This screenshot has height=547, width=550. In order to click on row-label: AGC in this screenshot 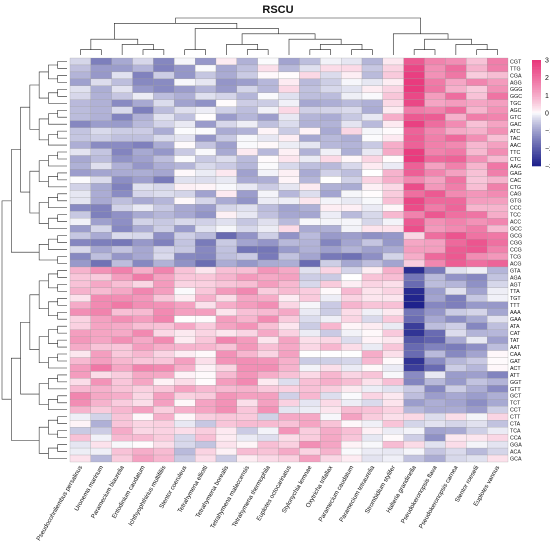, I will do `click(516, 111)`.